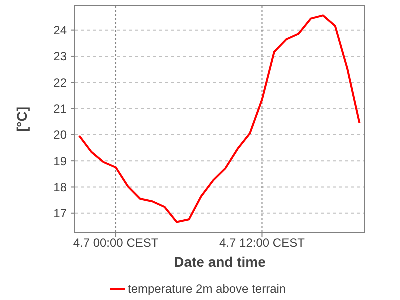 The height and width of the screenshot is (300, 400). Describe the element at coordinates (61, 213) in the screenshot. I see `y-tick-label: 17` at that location.